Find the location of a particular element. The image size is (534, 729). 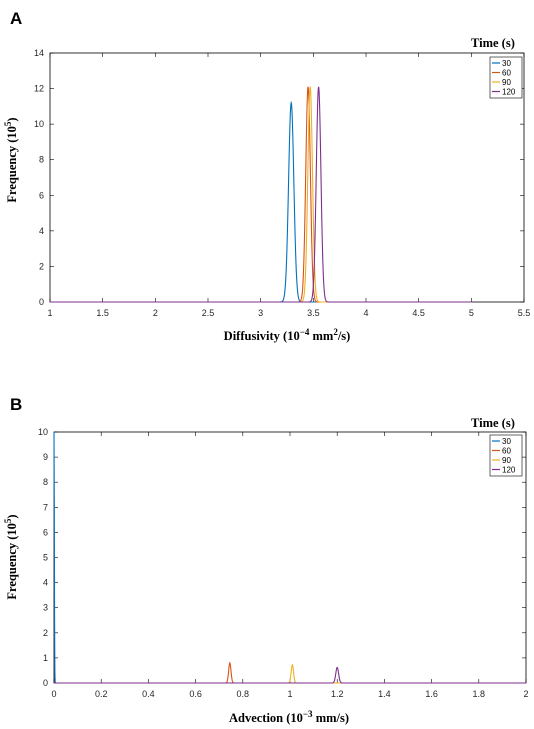

y-tick-label: 1 is located at coordinates (45, 658).